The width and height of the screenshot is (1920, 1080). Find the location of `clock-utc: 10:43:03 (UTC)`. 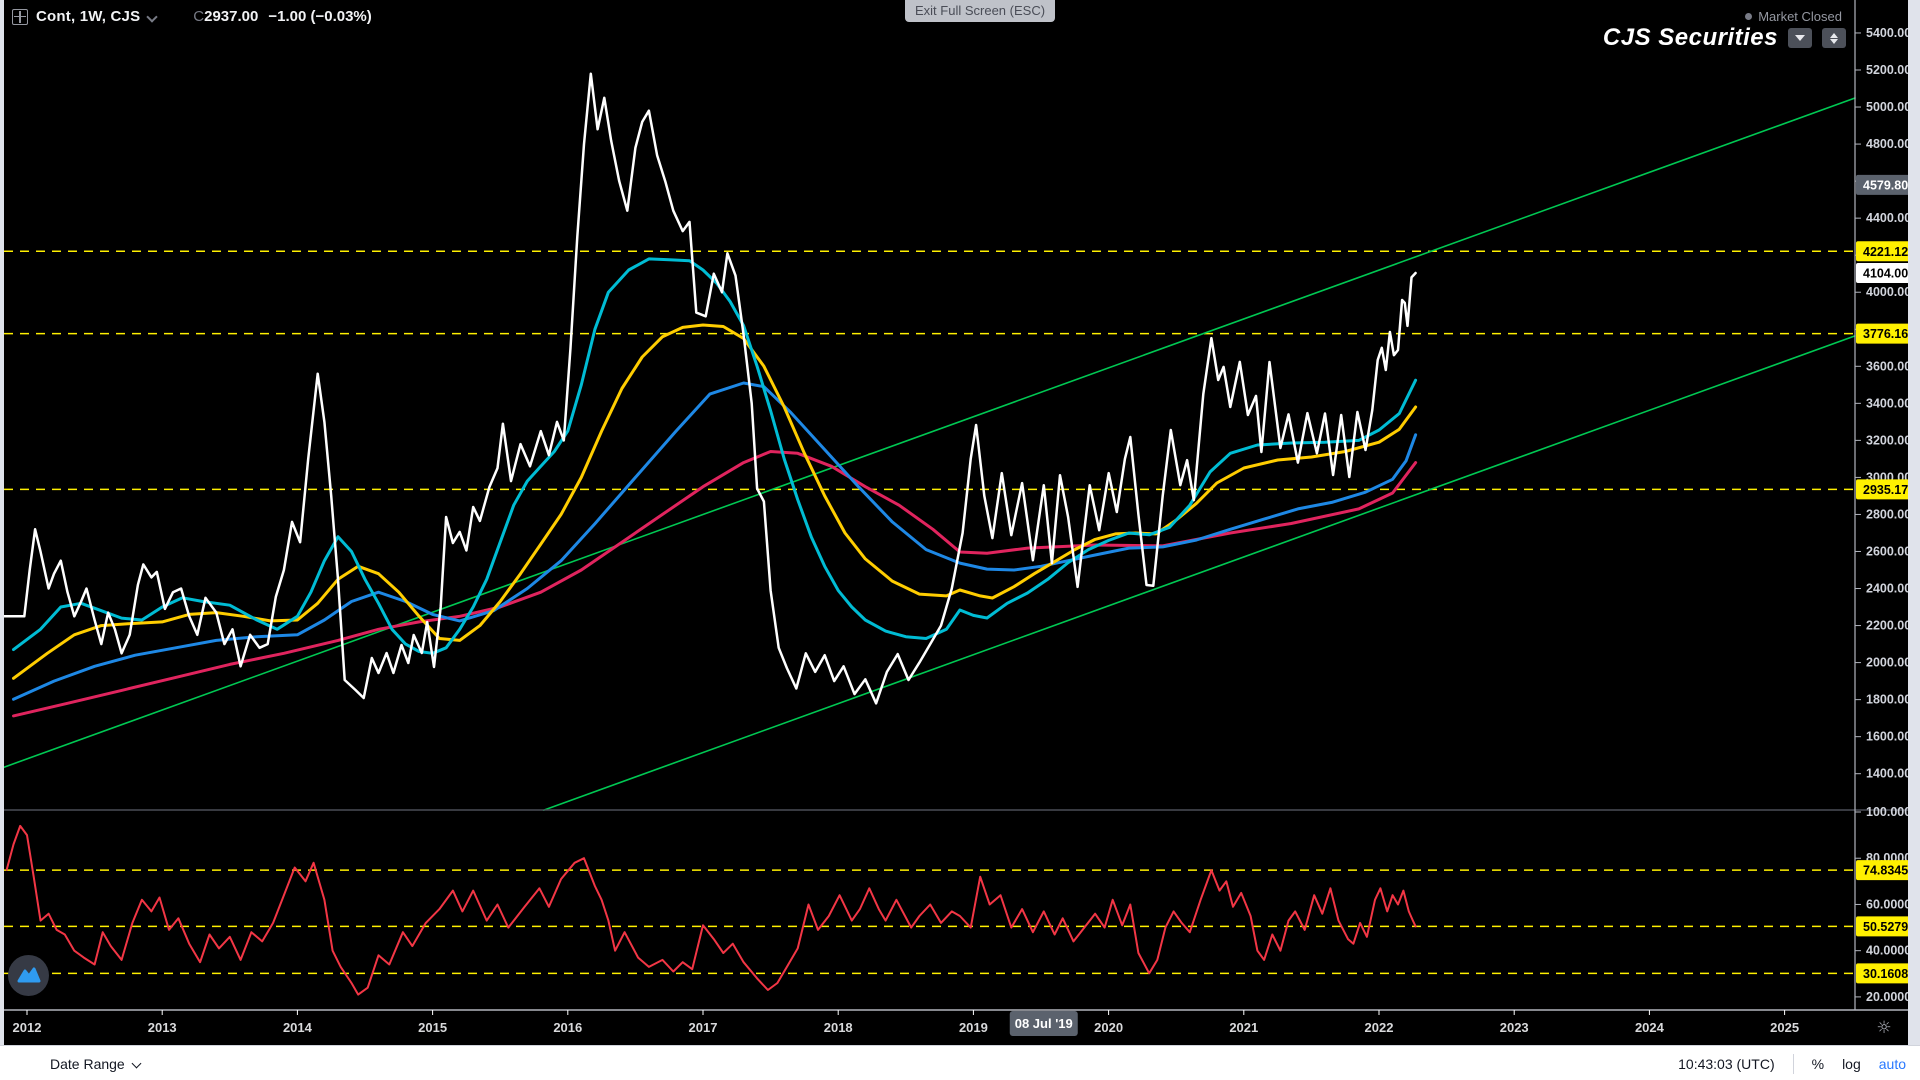

clock-utc: 10:43:03 (UTC) is located at coordinates (1726, 1063).